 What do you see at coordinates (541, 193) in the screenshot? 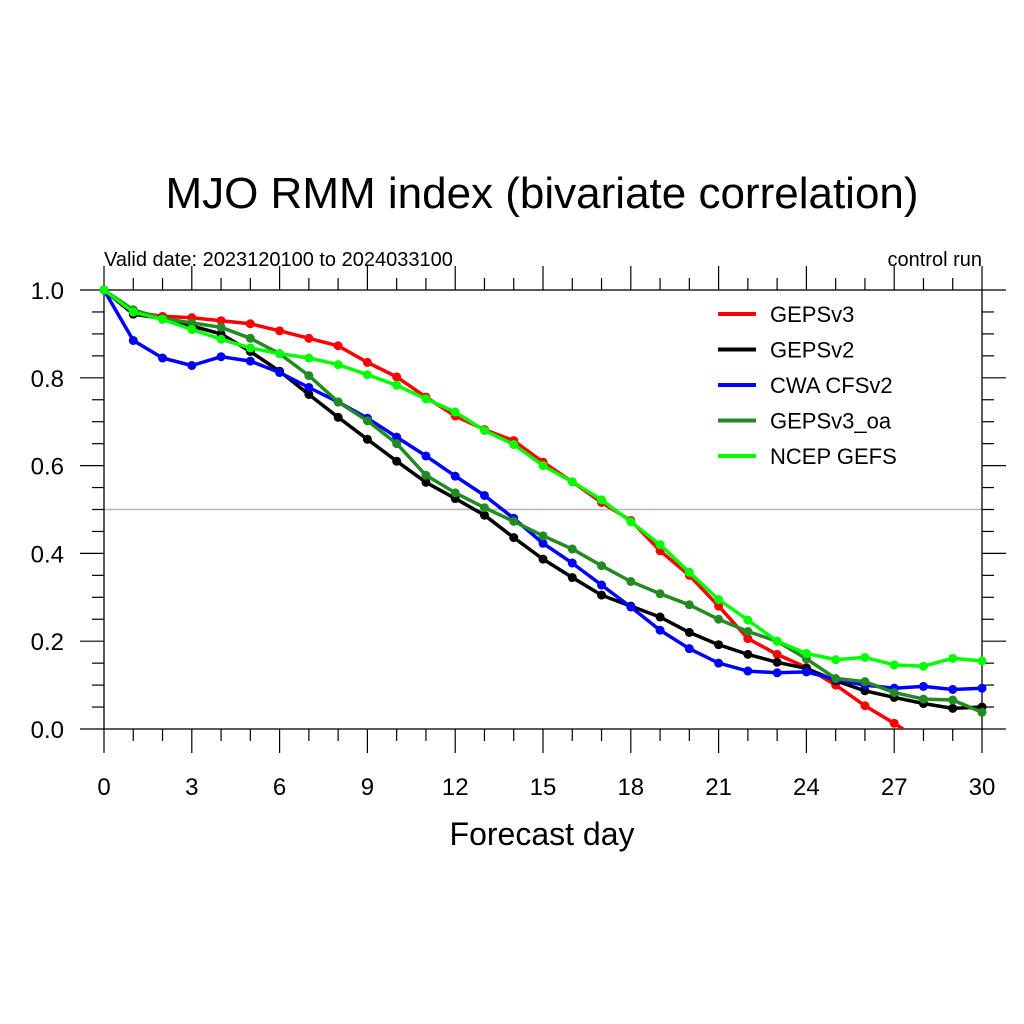
I see `chart-title: MJO RMM index (bivariate correlation)` at bounding box center [541, 193].